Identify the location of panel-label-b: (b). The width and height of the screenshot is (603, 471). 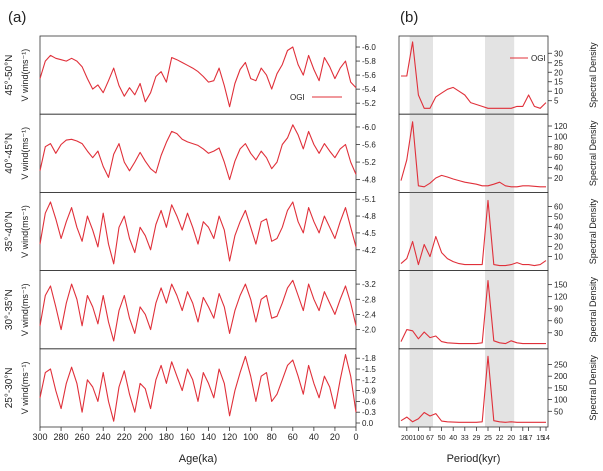
(409, 17).